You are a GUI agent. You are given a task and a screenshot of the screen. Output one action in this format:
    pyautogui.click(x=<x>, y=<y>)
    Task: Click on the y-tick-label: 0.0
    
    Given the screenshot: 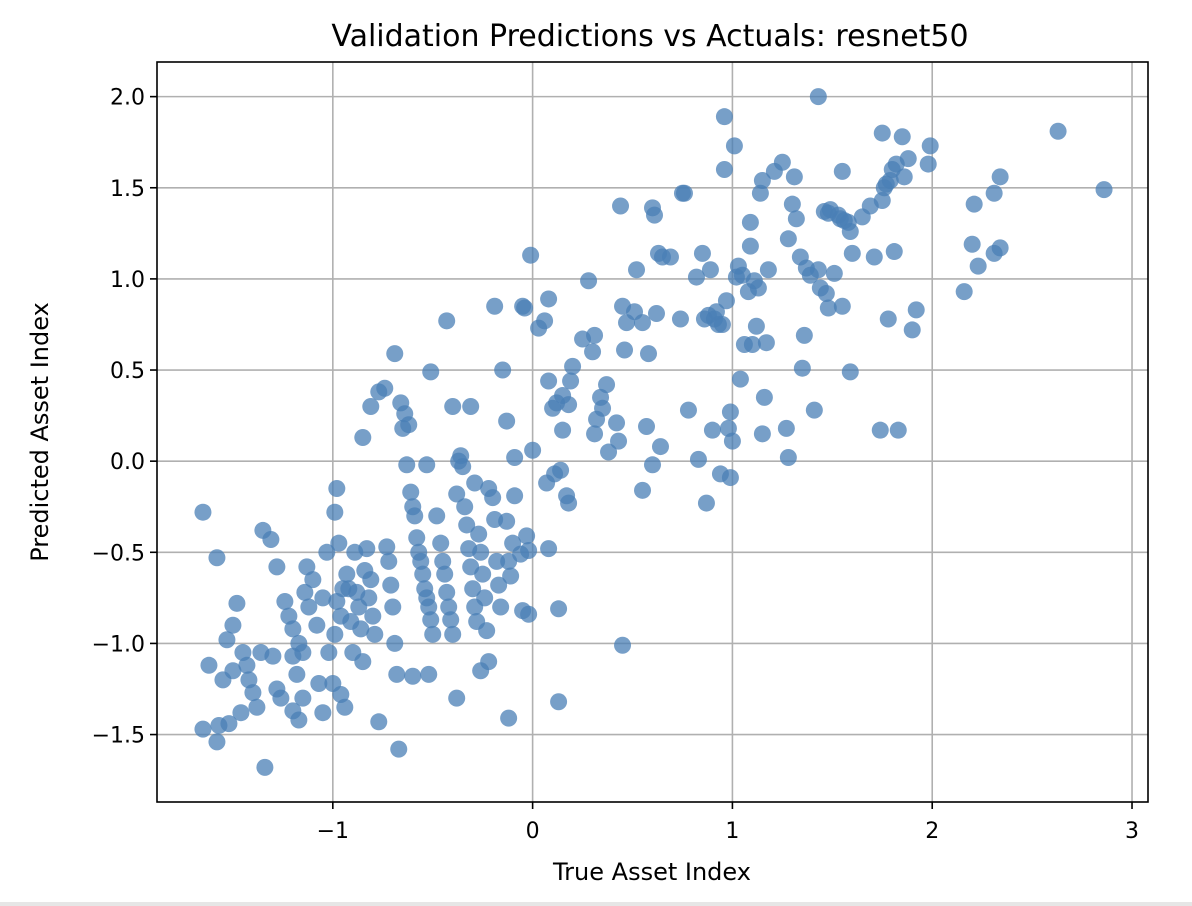 What is the action you would take?
    pyautogui.click(x=127, y=462)
    